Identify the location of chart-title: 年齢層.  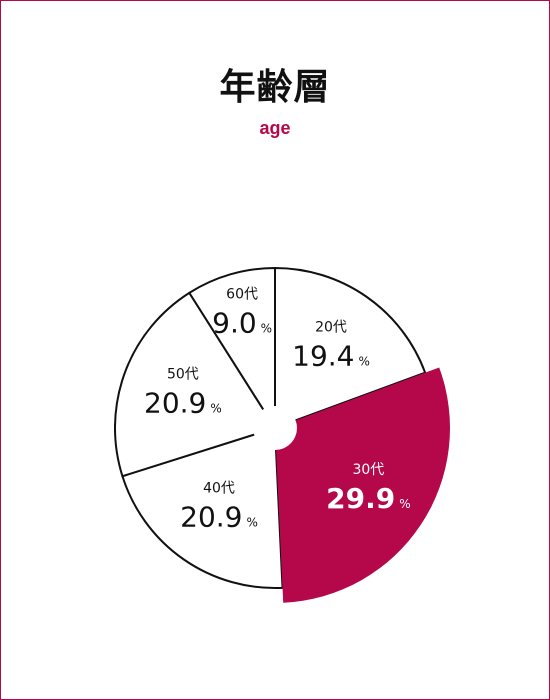
(275, 87).